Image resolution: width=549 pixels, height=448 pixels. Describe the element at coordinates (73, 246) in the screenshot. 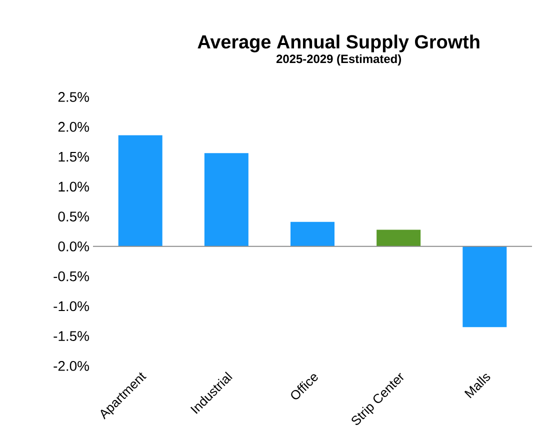

I see `y-tick-label: 0.0%` at that location.